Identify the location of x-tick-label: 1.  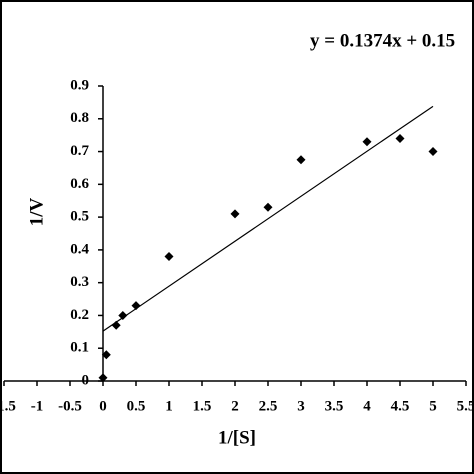
(169, 406).